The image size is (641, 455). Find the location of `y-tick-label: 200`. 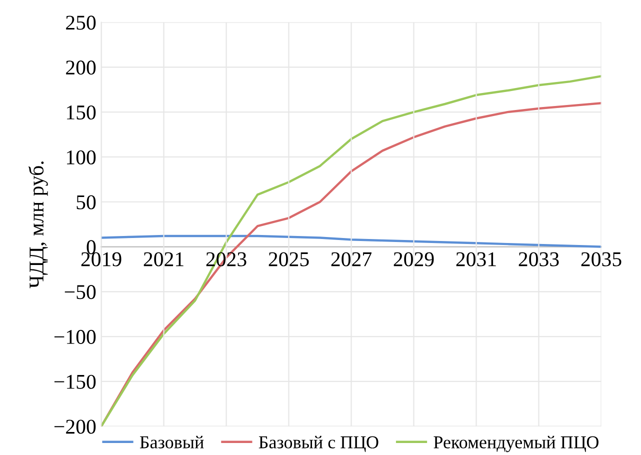

y-tick-label: 200 is located at coordinates (81, 67).